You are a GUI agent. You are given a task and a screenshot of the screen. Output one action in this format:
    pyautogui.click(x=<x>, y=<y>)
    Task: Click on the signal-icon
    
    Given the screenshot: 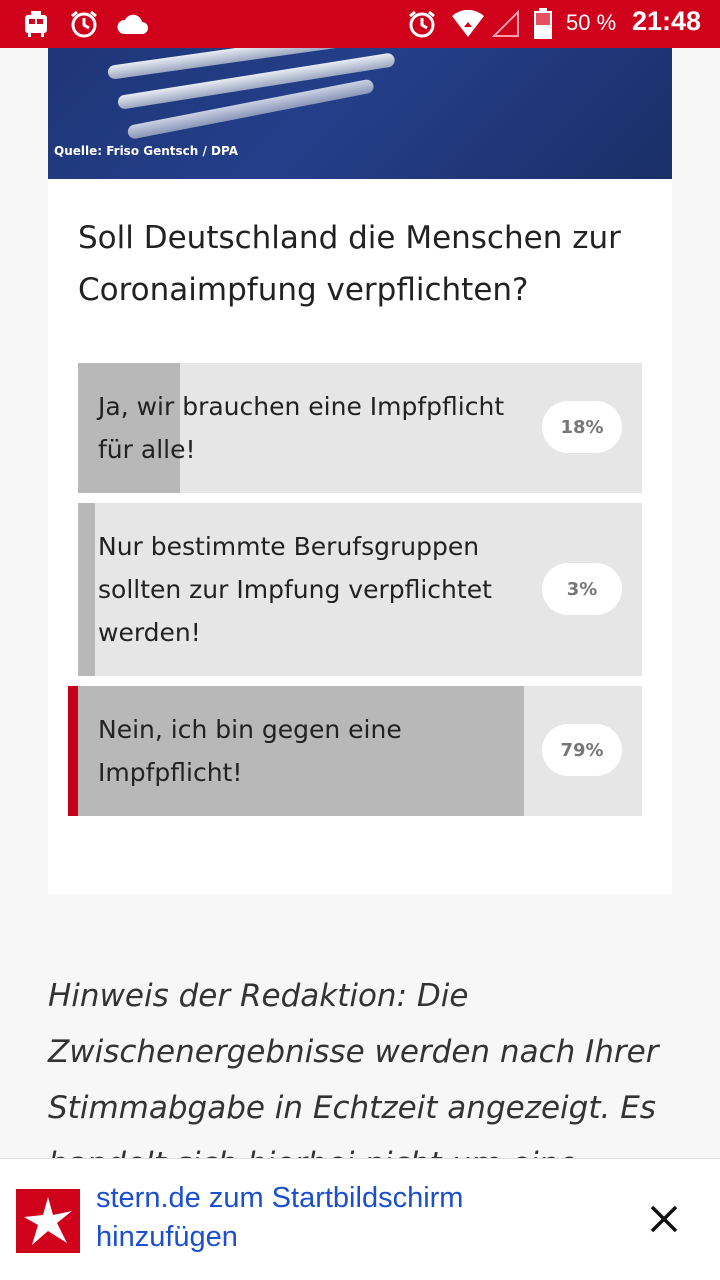 What is the action you would take?
    pyautogui.click(x=506, y=24)
    